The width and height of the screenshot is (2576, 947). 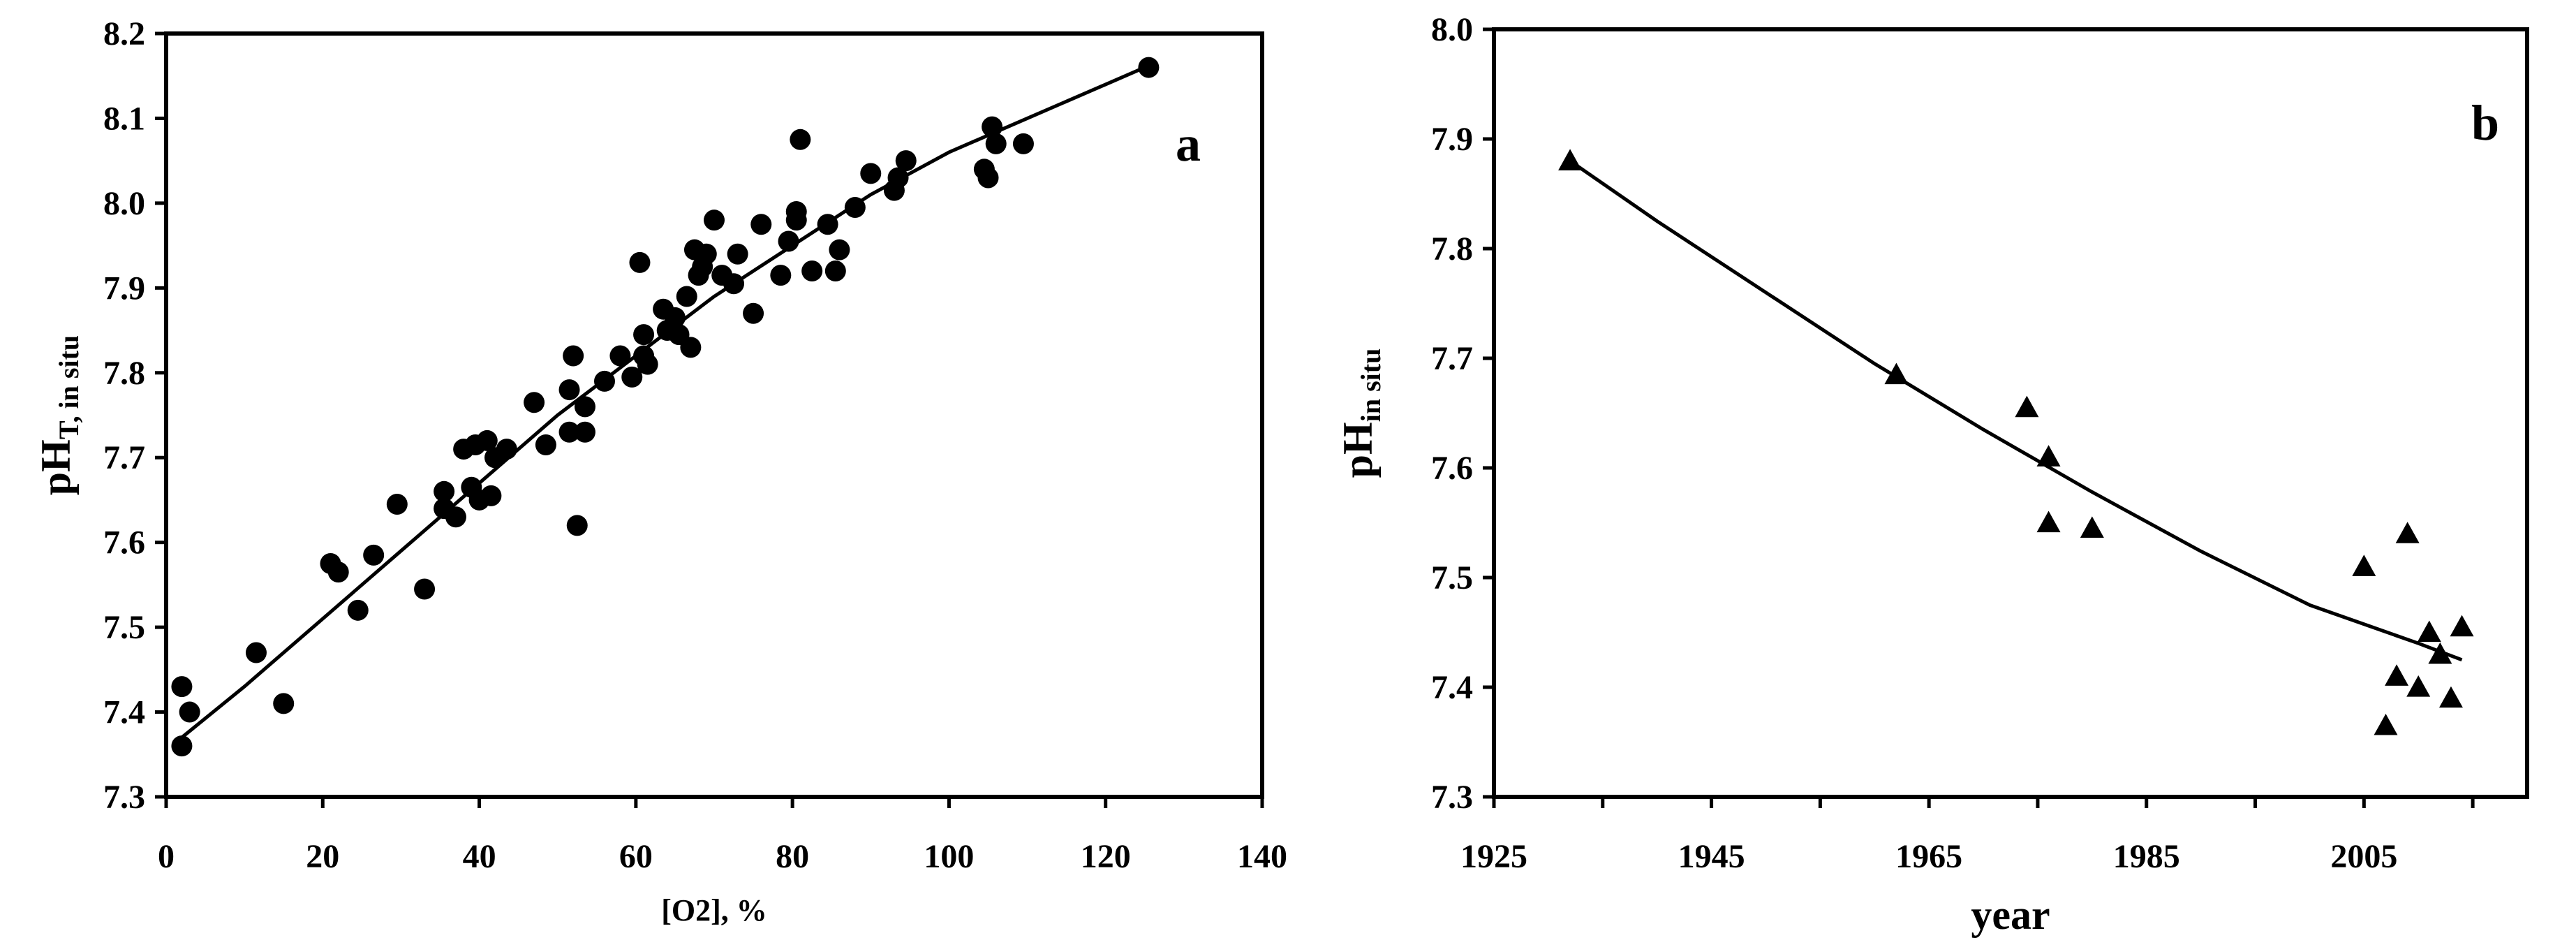 I want to click on y-tick-label: 7.4, so click(x=124, y=712).